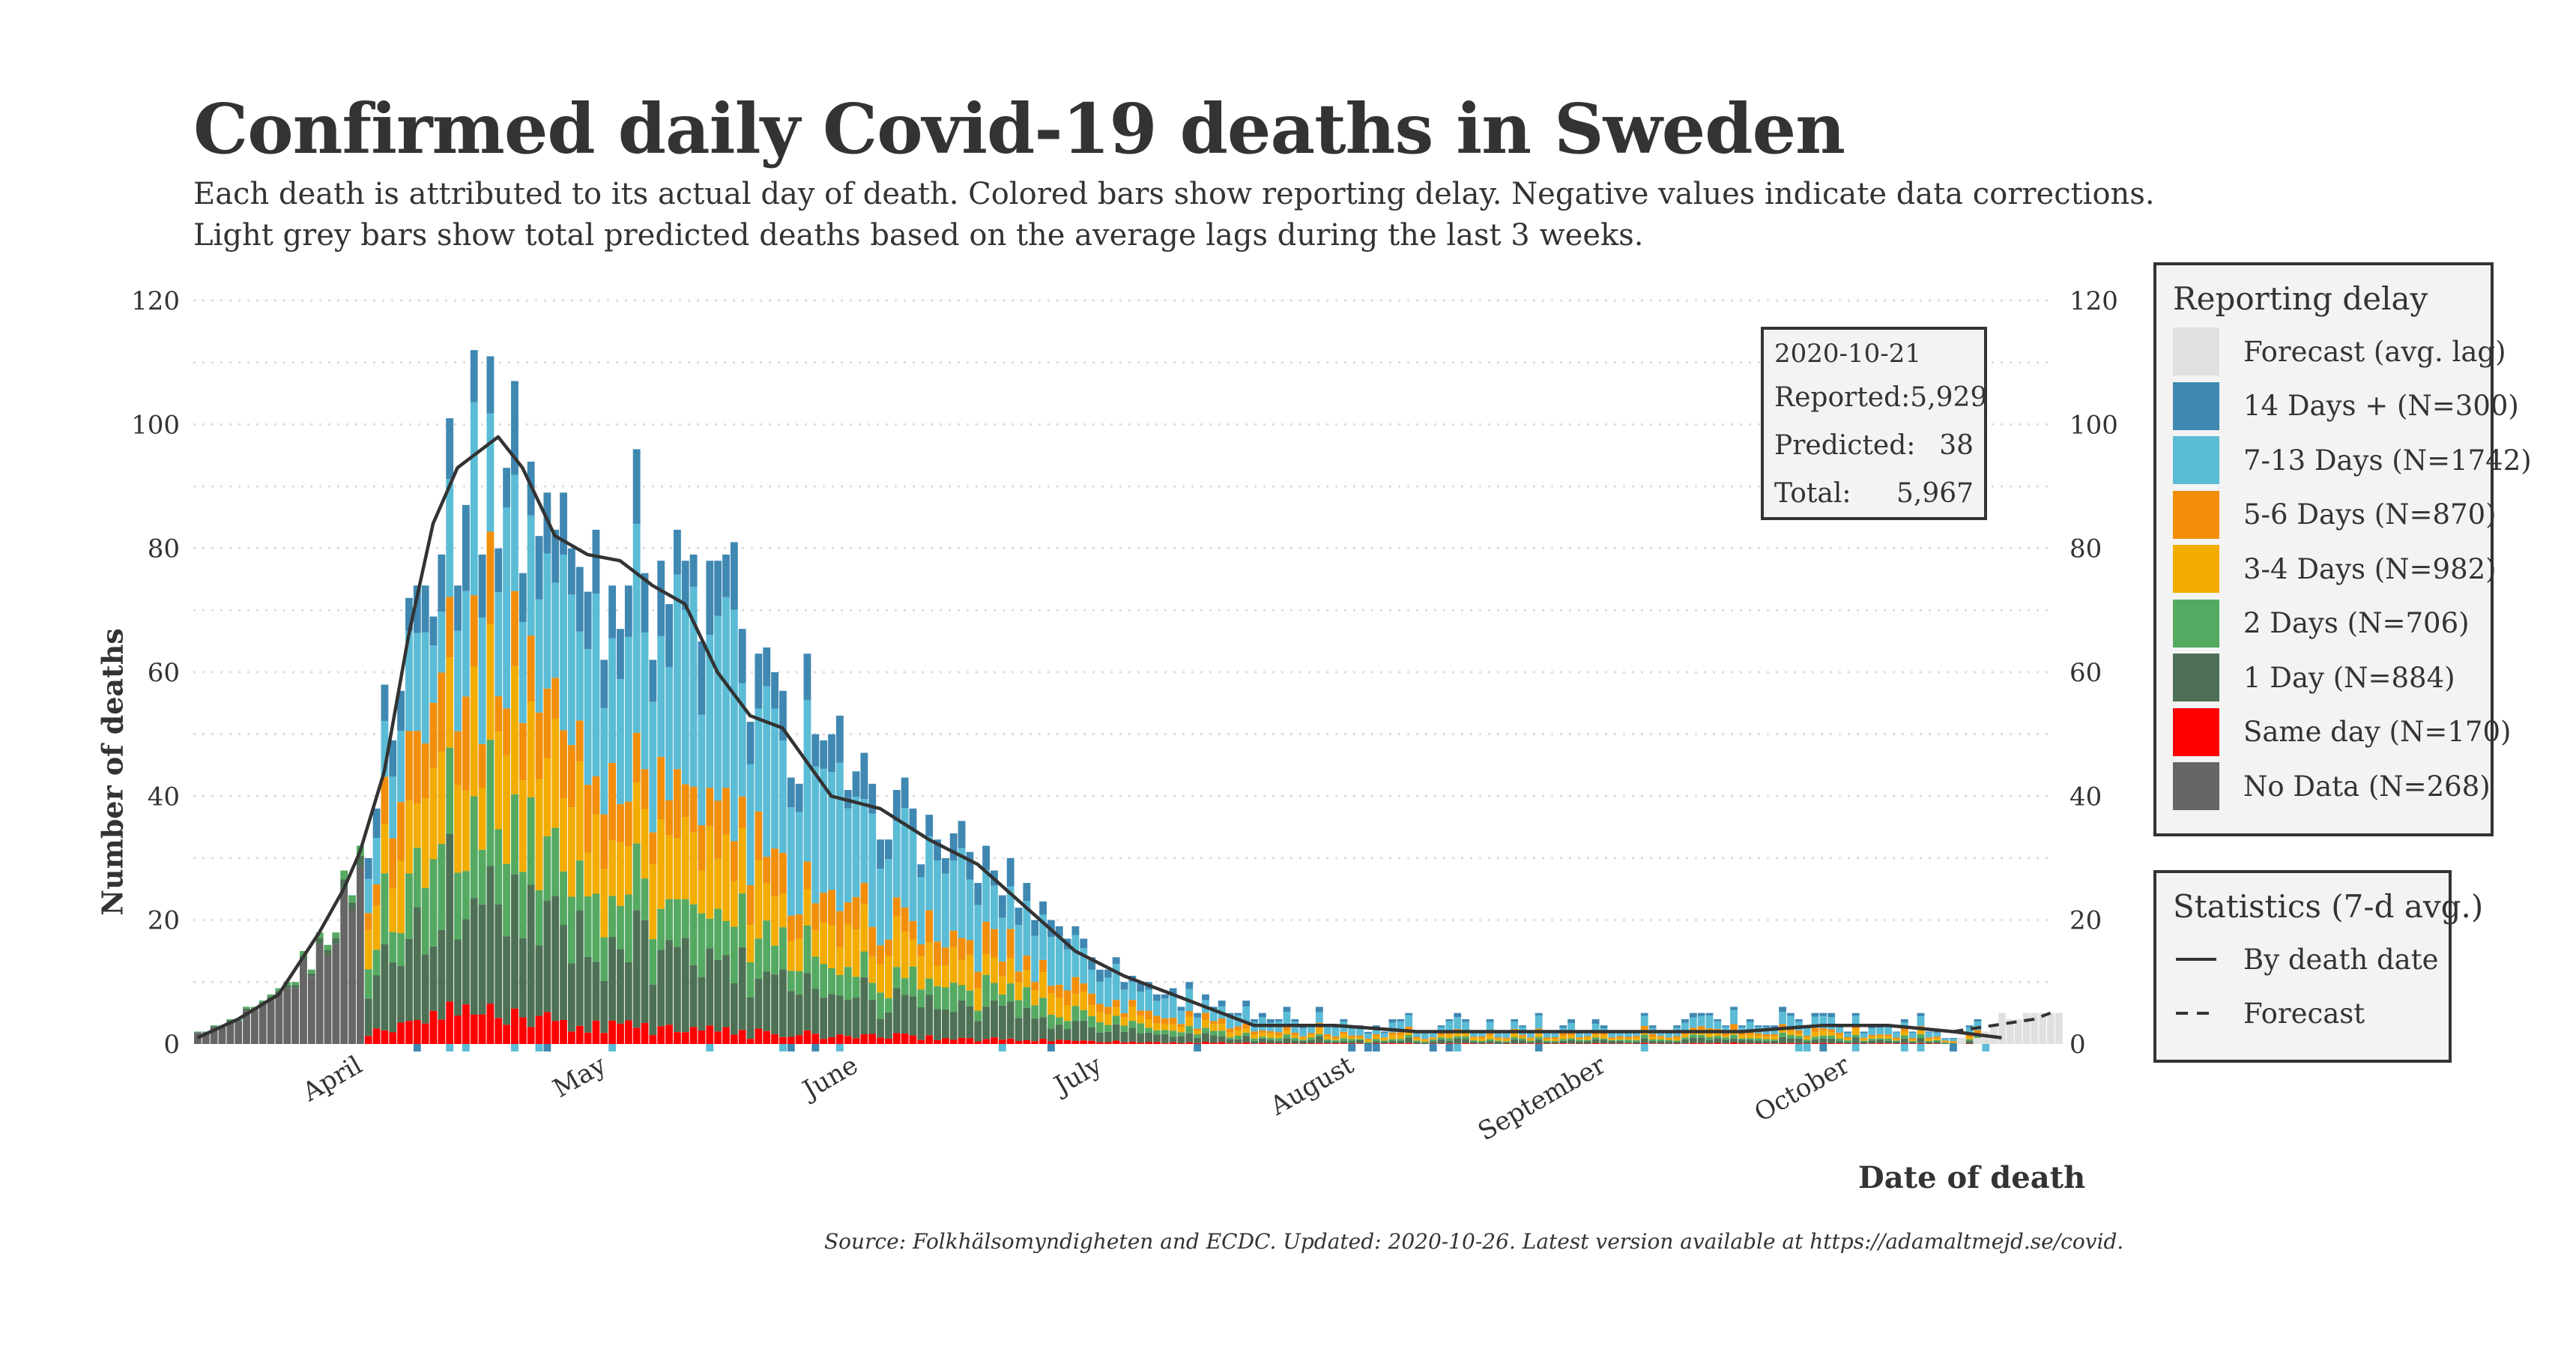 The width and height of the screenshot is (2576, 1349). What do you see at coordinates (2311, 1013) in the screenshot?
I see `legend-item: Forecast` at bounding box center [2311, 1013].